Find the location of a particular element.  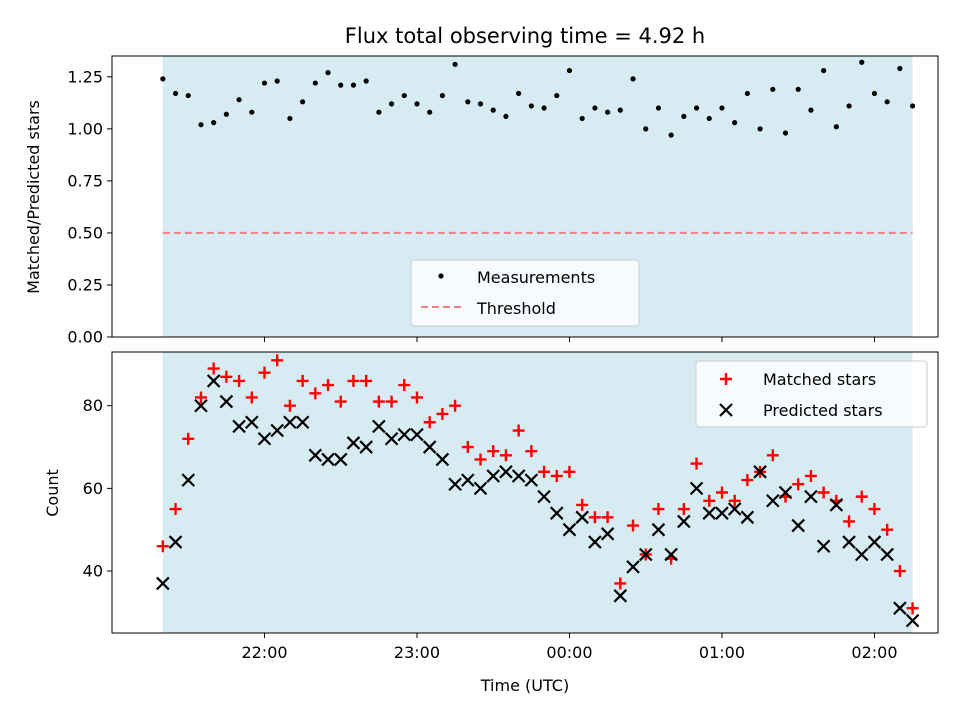

x-axis-label: Time (UTC) is located at coordinates (524, 685).